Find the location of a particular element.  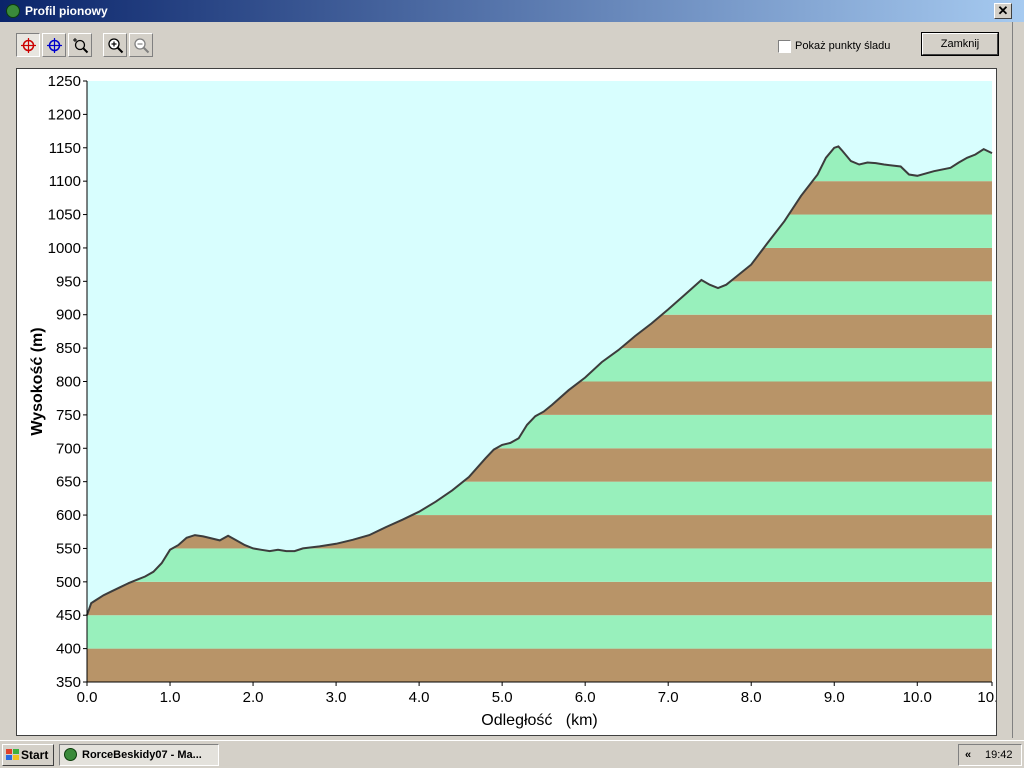

window-close-button: ✕ is located at coordinates (1003, 11).